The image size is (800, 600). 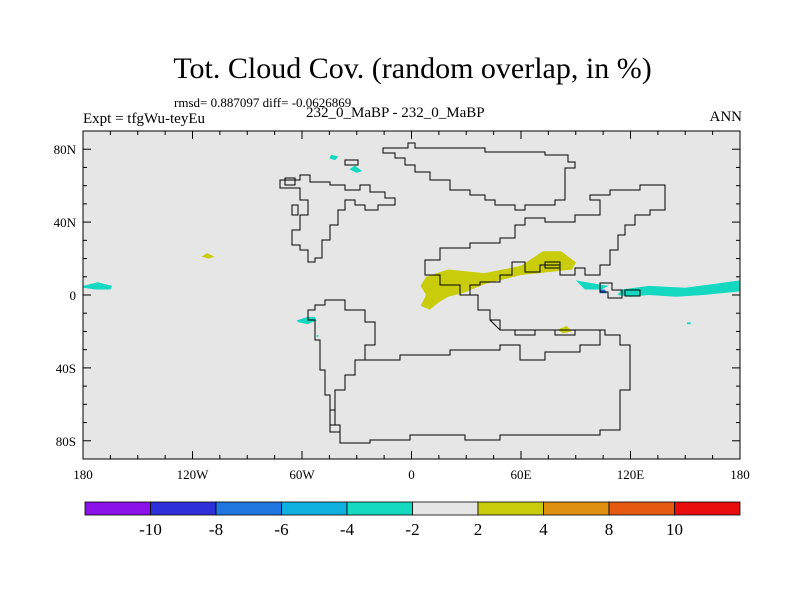 I want to click on colorbar-label: 2, so click(x=478, y=529).